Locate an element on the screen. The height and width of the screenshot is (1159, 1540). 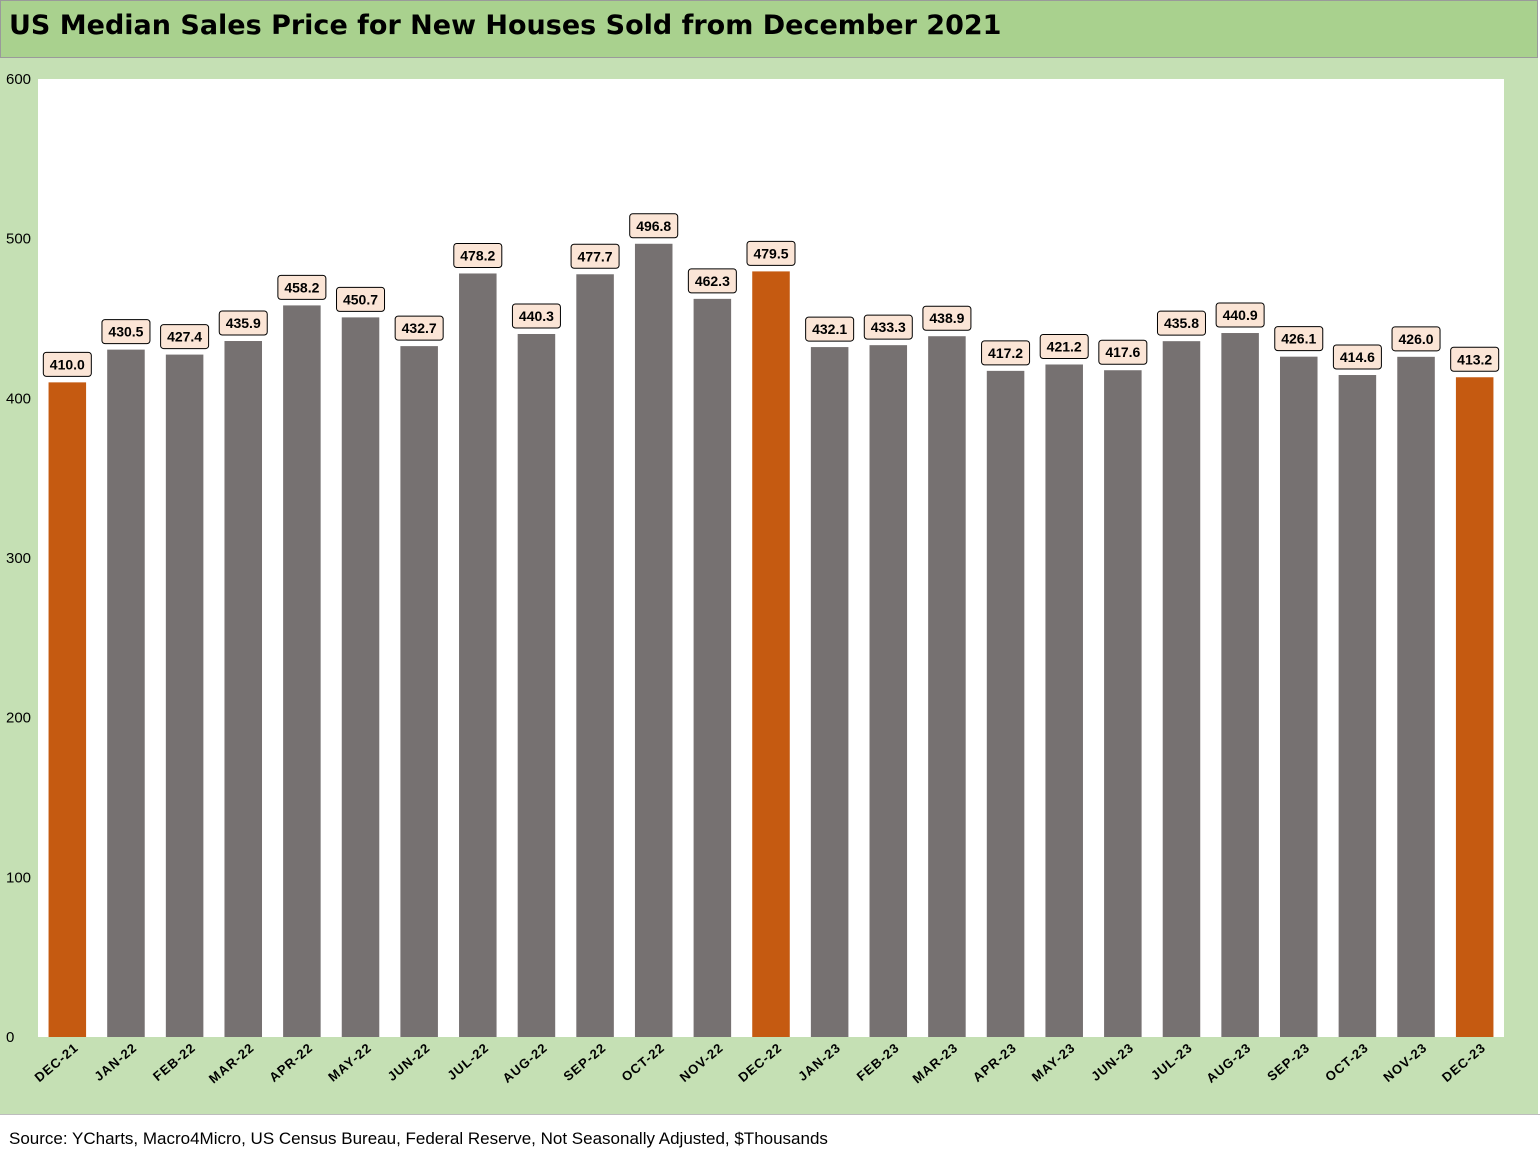
data-label: 427.4 is located at coordinates (184, 337).